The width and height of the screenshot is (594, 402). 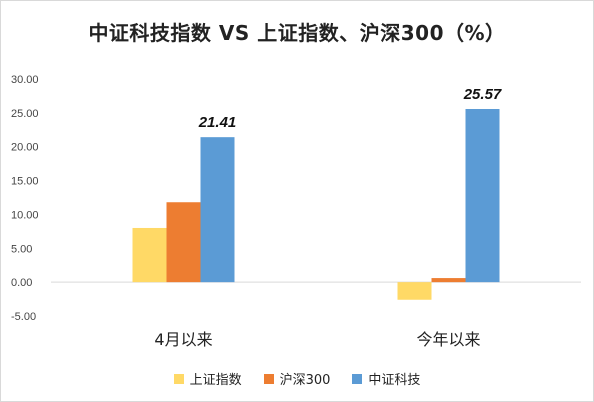 I want to click on legend-item-zhongzheng-keji: 中证科技, so click(x=386, y=378).